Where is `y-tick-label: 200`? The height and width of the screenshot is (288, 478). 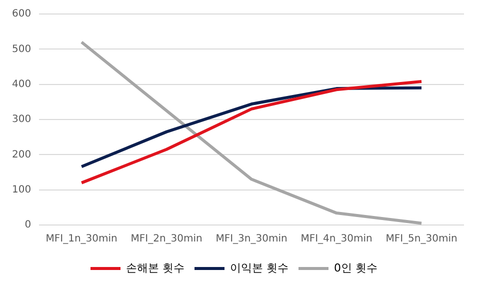 y-tick-label: 200 is located at coordinates (22, 154).